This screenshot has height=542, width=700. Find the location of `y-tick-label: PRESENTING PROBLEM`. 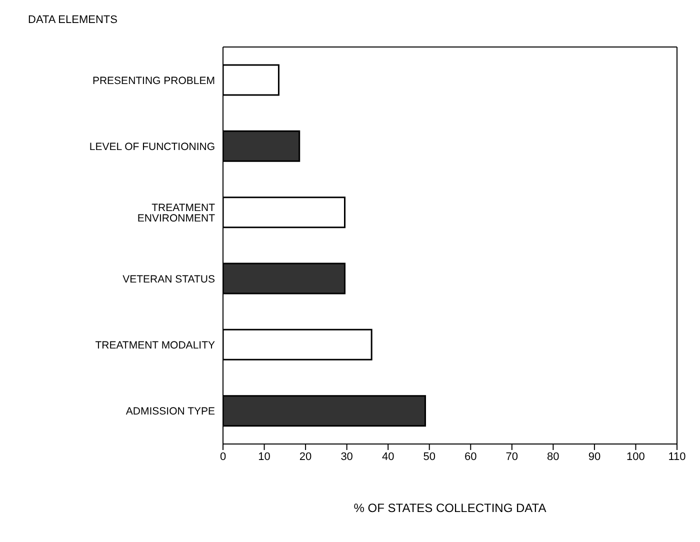

y-tick-label: PRESENTING PROBLEM is located at coordinates (153, 80).